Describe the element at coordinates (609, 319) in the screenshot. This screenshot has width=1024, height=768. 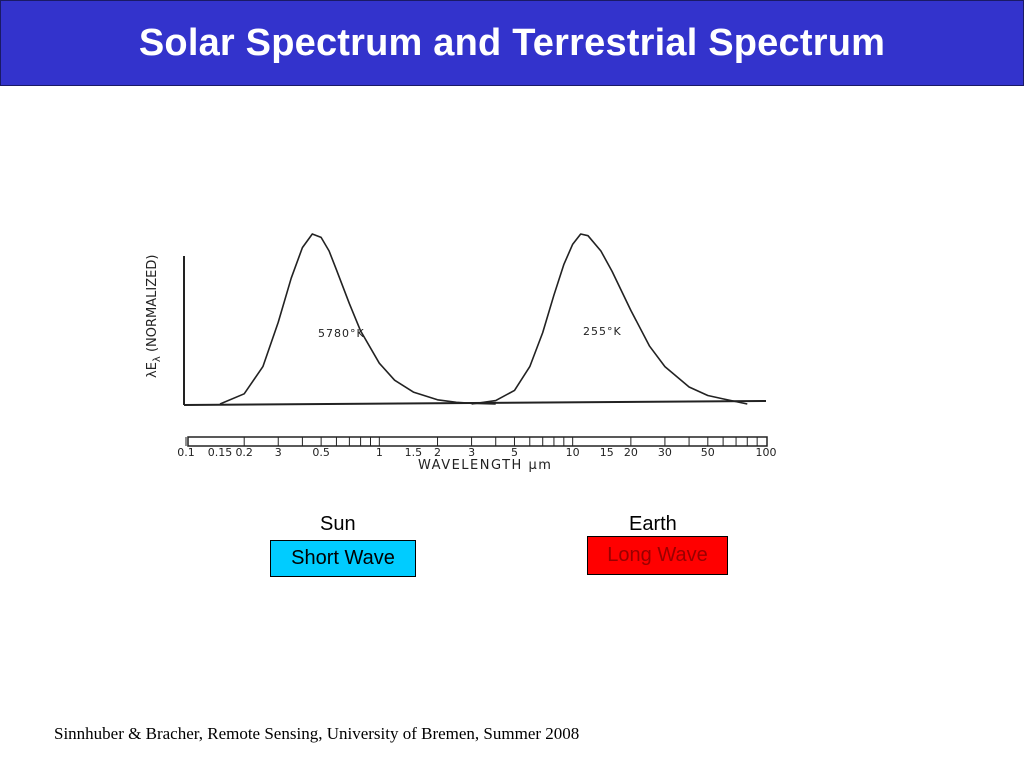
I see `series-line-earth` at that location.